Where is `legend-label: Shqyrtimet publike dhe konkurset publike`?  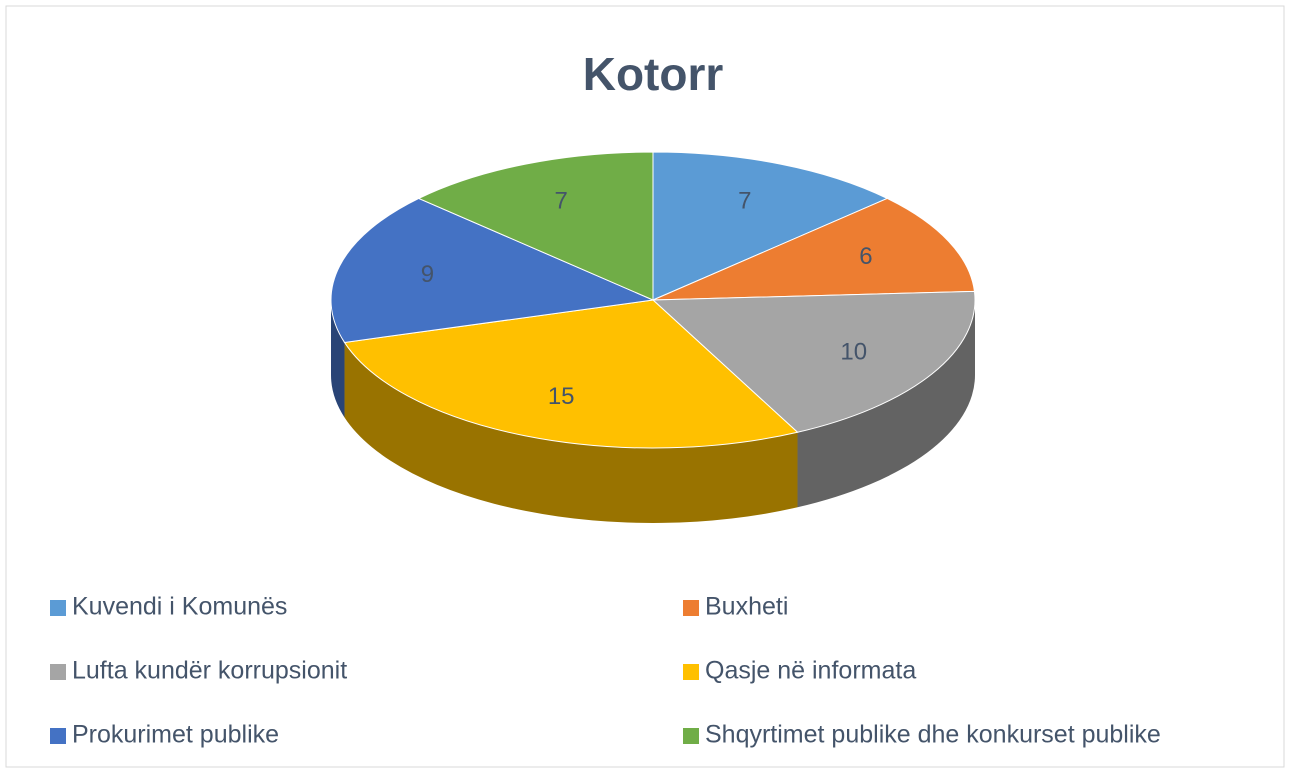
legend-label: Shqyrtimet publike dhe konkurset publike is located at coordinates (933, 735).